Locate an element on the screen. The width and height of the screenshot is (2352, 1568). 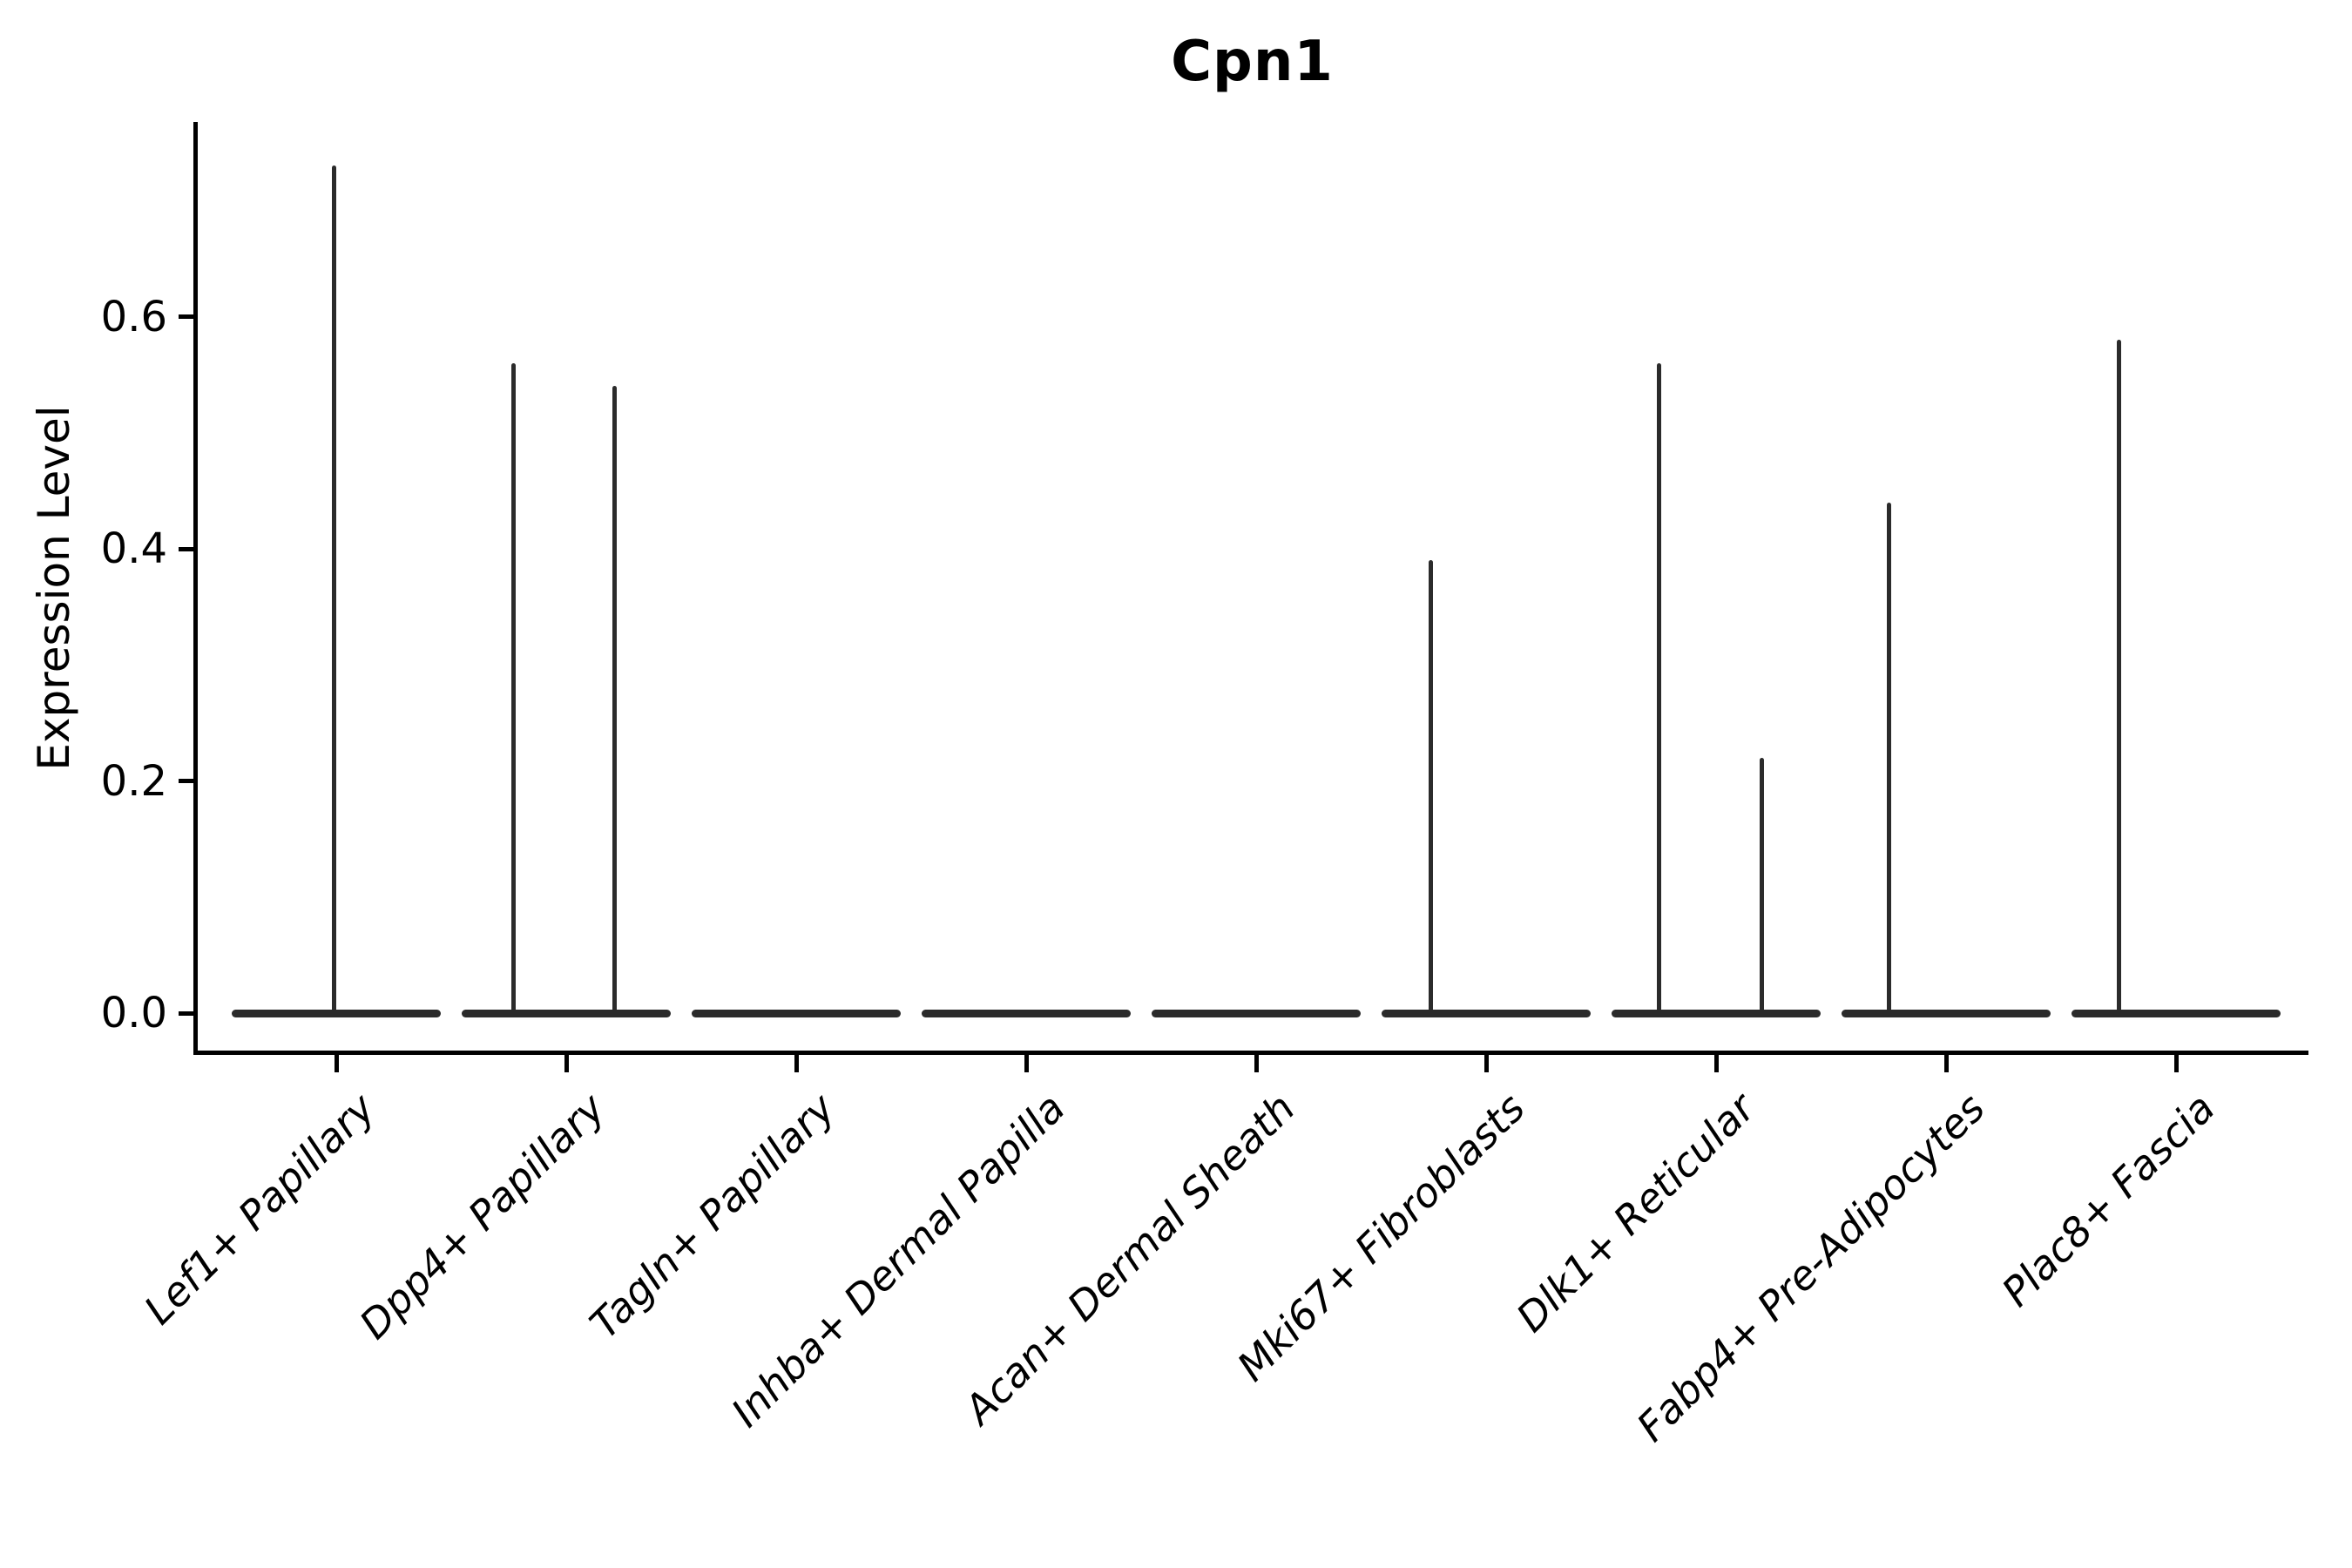
y-tick-label: 0.0 is located at coordinates (134, 1013).